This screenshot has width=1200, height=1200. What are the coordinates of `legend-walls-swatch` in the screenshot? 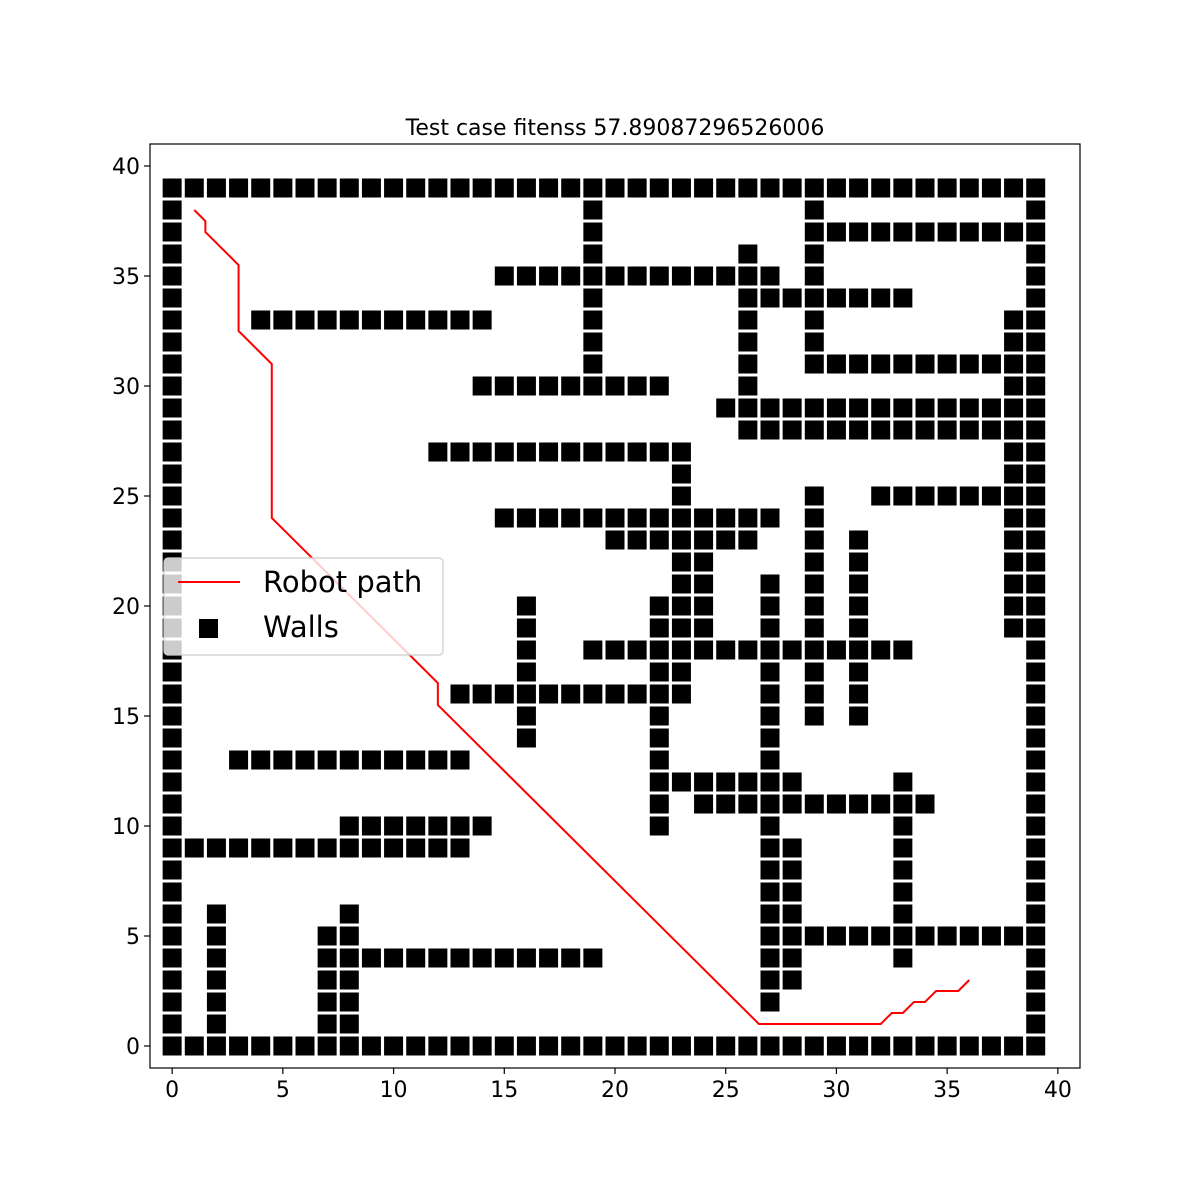 It's located at (208, 628).